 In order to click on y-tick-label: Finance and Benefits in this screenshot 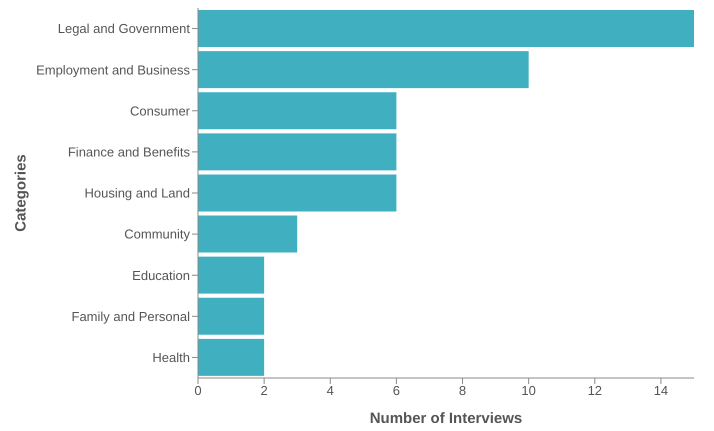, I will do `click(129, 152)`.